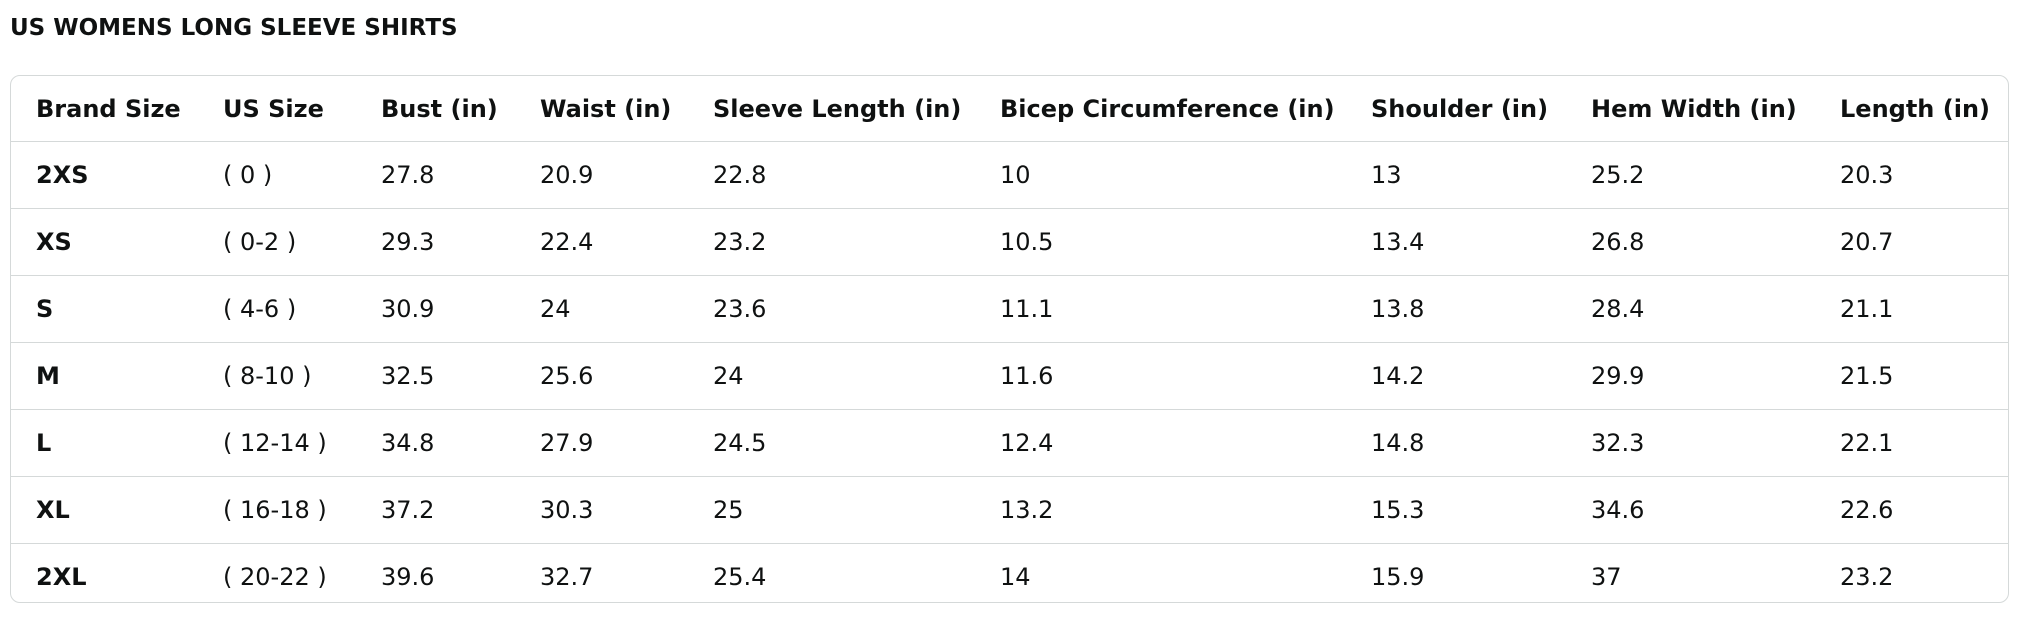 The height and width of the screenshot is (622, 2020). I want to click on table-cell: 27.9, so click(626, 443).